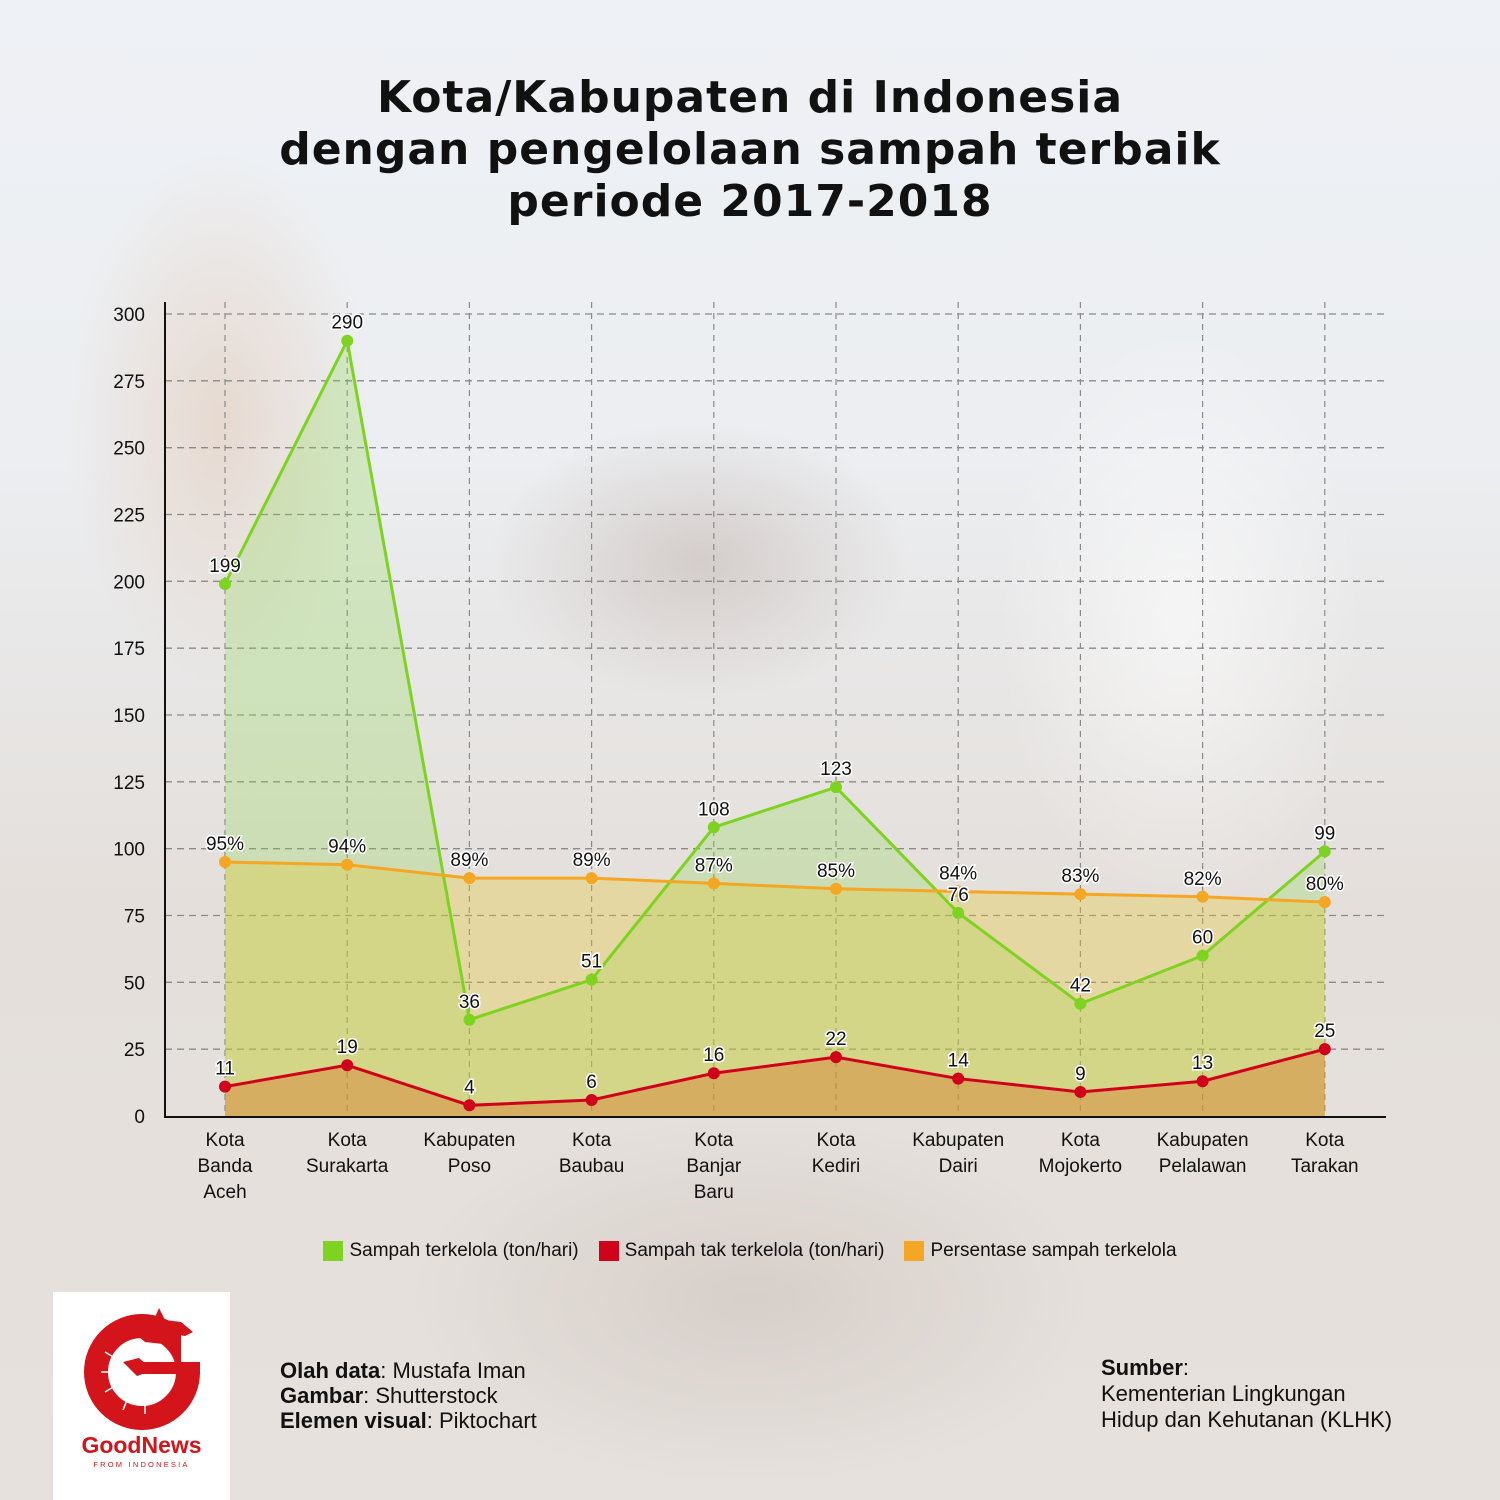 The height and width of the screenshot is (1500, 1500). I want to click on credit-data: Olah data: Mustafa Iman, so click(403, 1370).